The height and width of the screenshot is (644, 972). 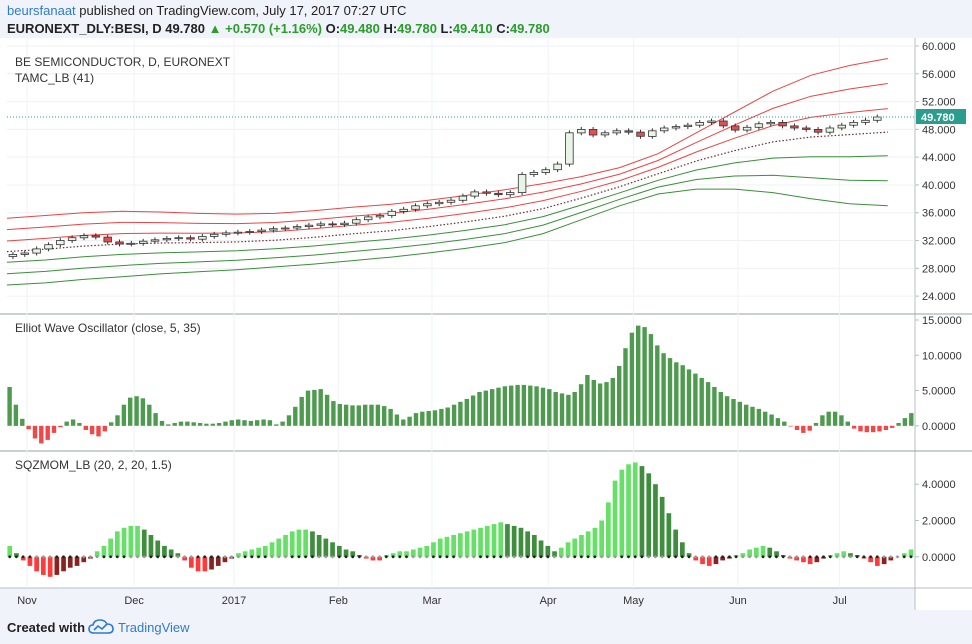 What do you see at coordinates (633, 601) in the screenshot?
I see `time-tick-label: May` at bounding box center [633, 601].